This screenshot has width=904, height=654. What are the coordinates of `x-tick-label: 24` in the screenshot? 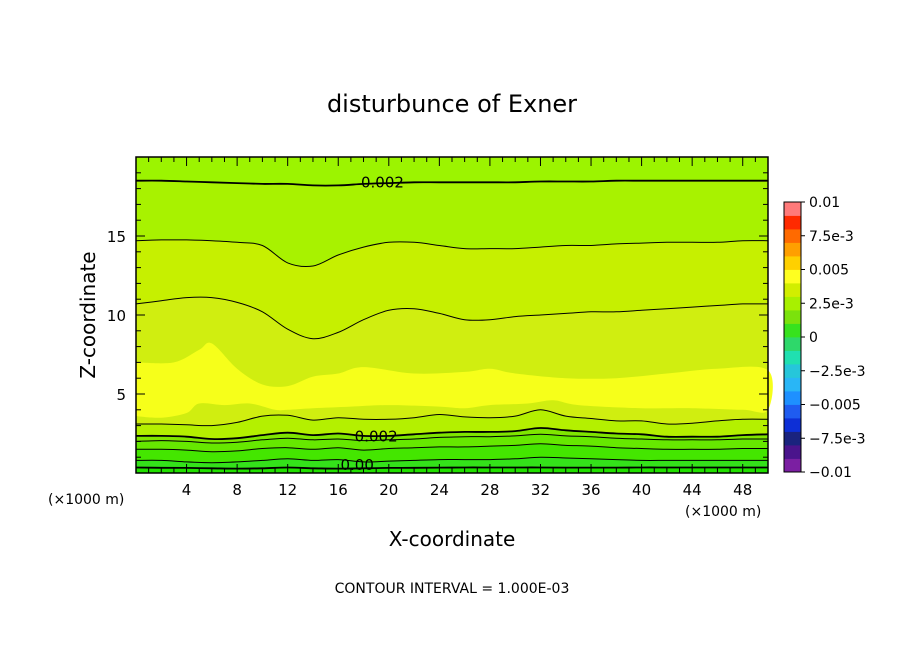 It's located at (439, 490).